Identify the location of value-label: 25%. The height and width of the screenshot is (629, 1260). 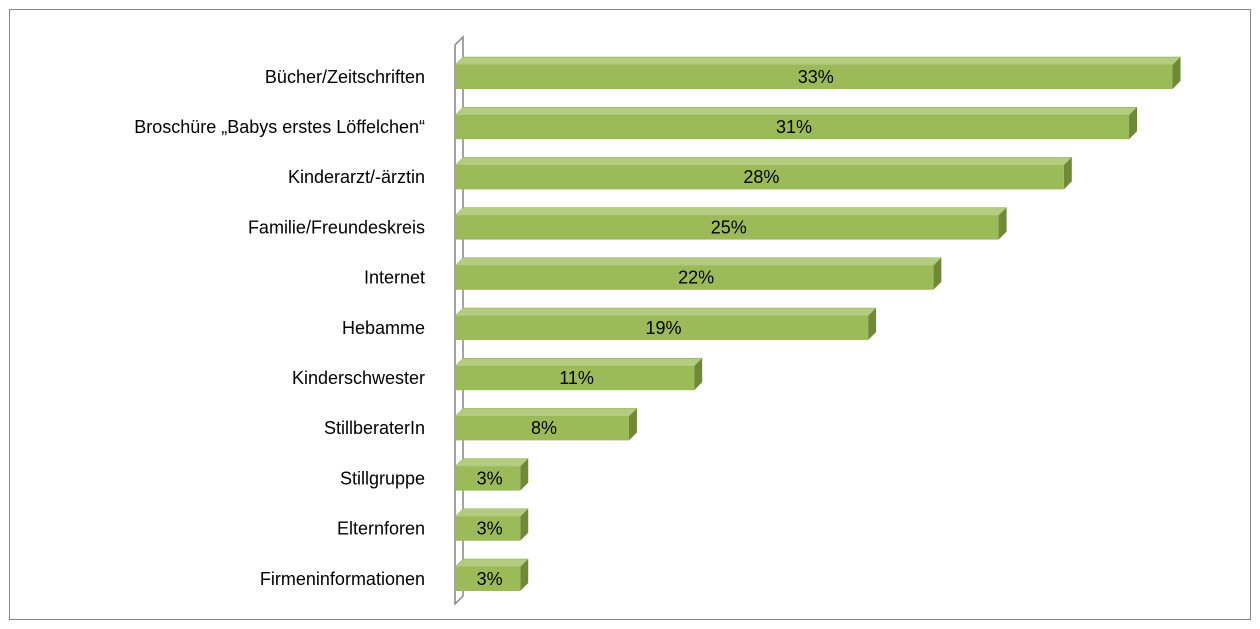
(729, 227).